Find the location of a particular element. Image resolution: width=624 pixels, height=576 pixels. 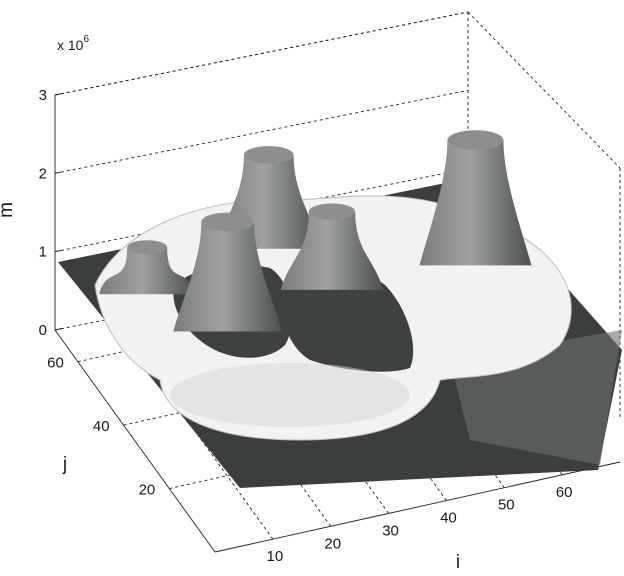

z-exponent-label: x 106 is located at coordinates (73, 43).